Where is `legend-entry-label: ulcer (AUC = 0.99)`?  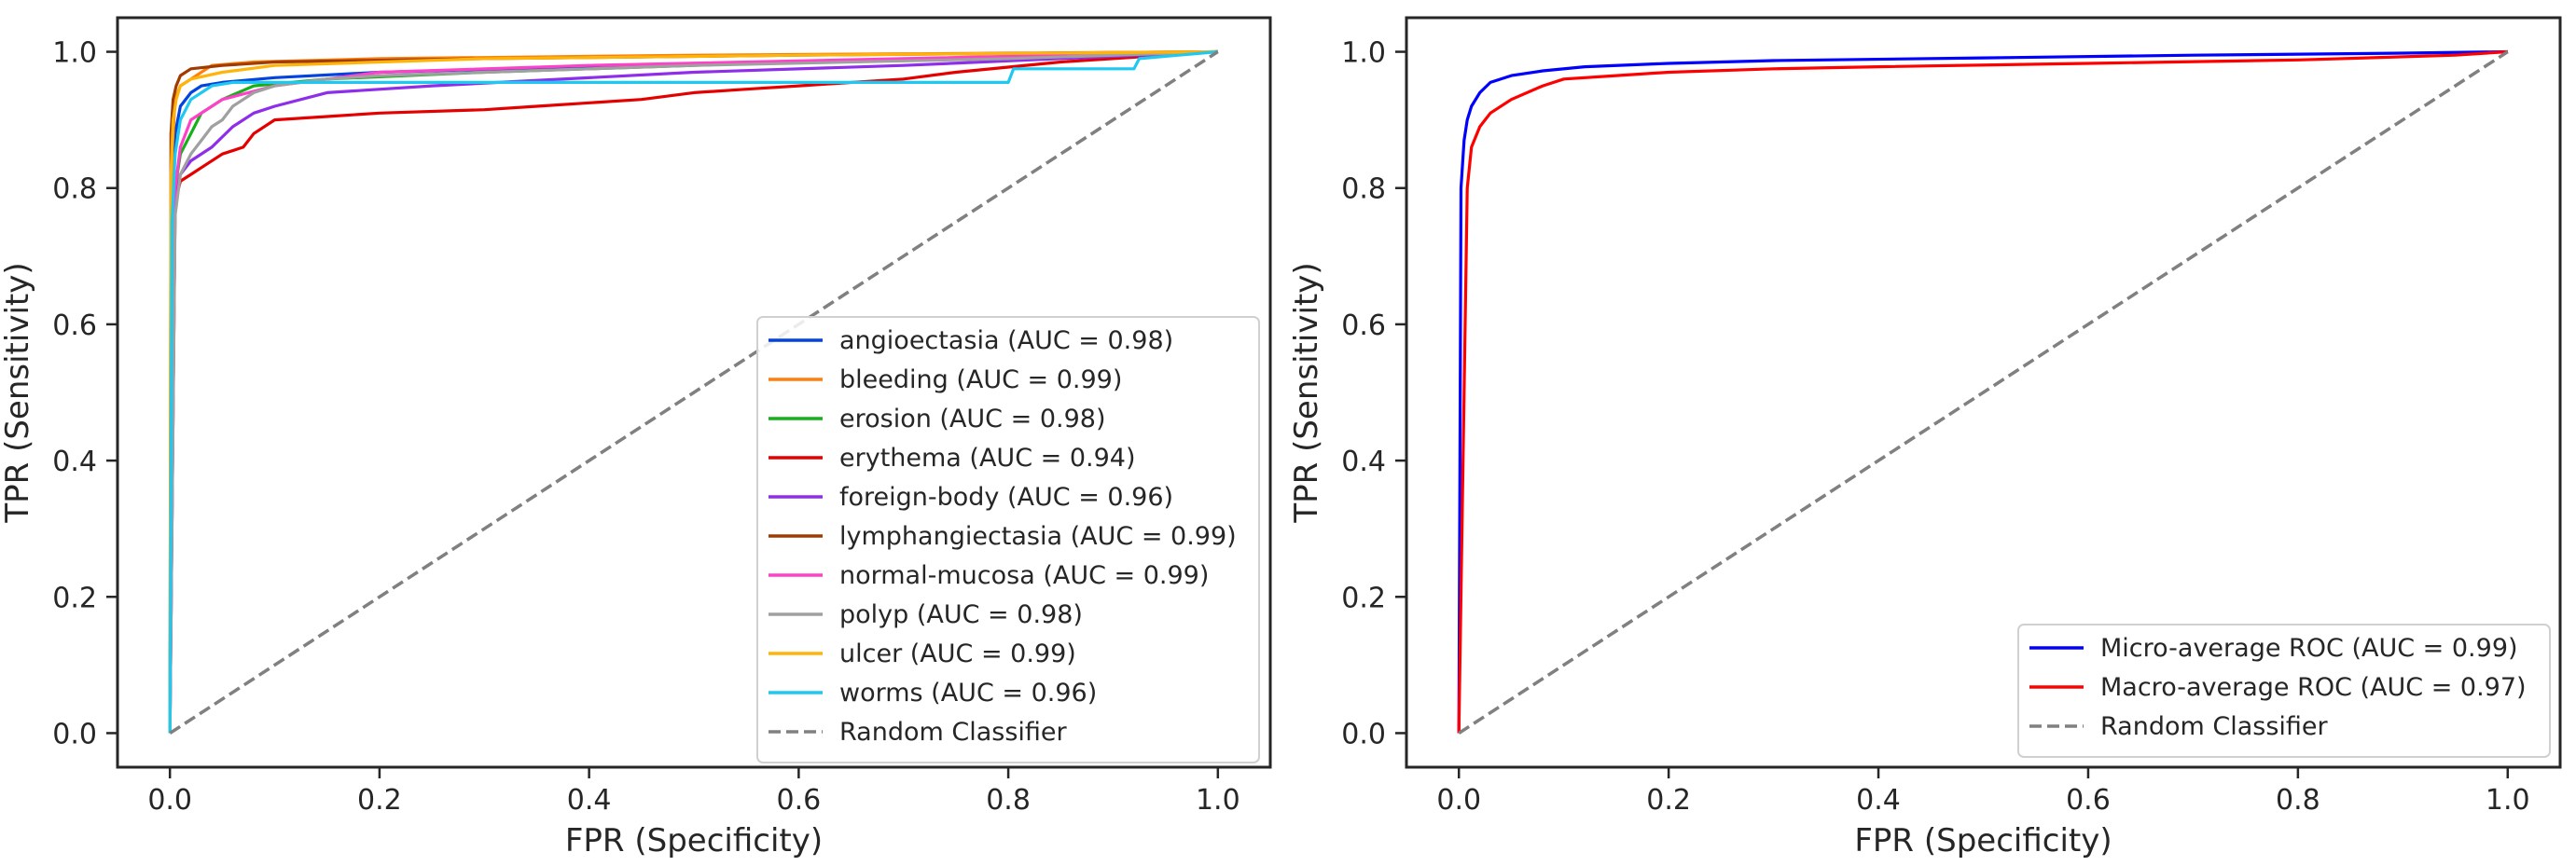 legend-entry-label: ulcer (AUC = 0.99) is located at coordinates (958, 653).